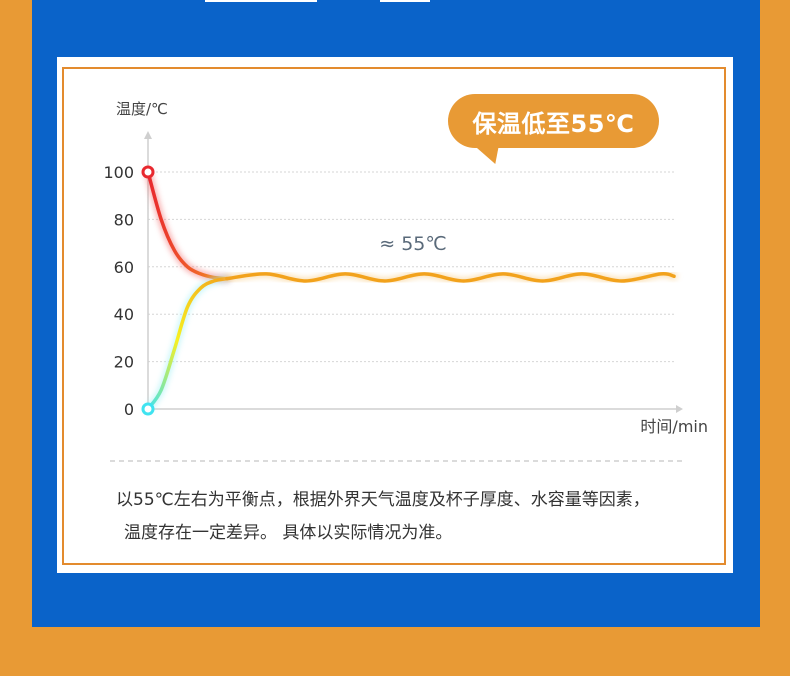 This screenshot has height=676, width=790. Describe the element at coordinates (118, 172) in the screenshot. I see `y-tick-label-100: 100` at that location.